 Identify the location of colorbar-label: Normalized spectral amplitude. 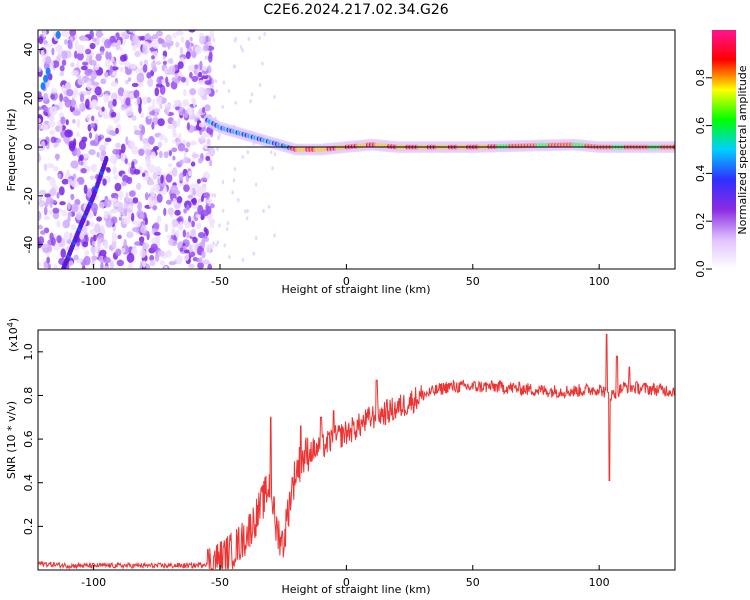
(742, 149).